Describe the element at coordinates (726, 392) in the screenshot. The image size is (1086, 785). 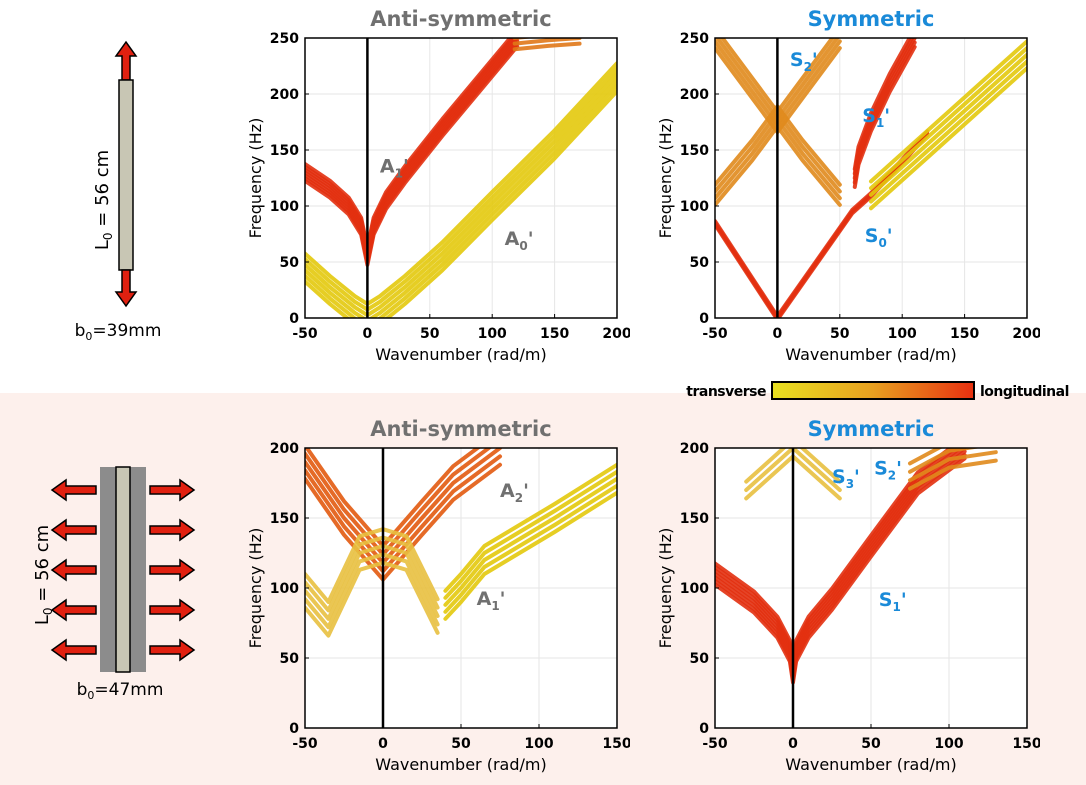
I see `colorbar-left-label: transverse` at that location.